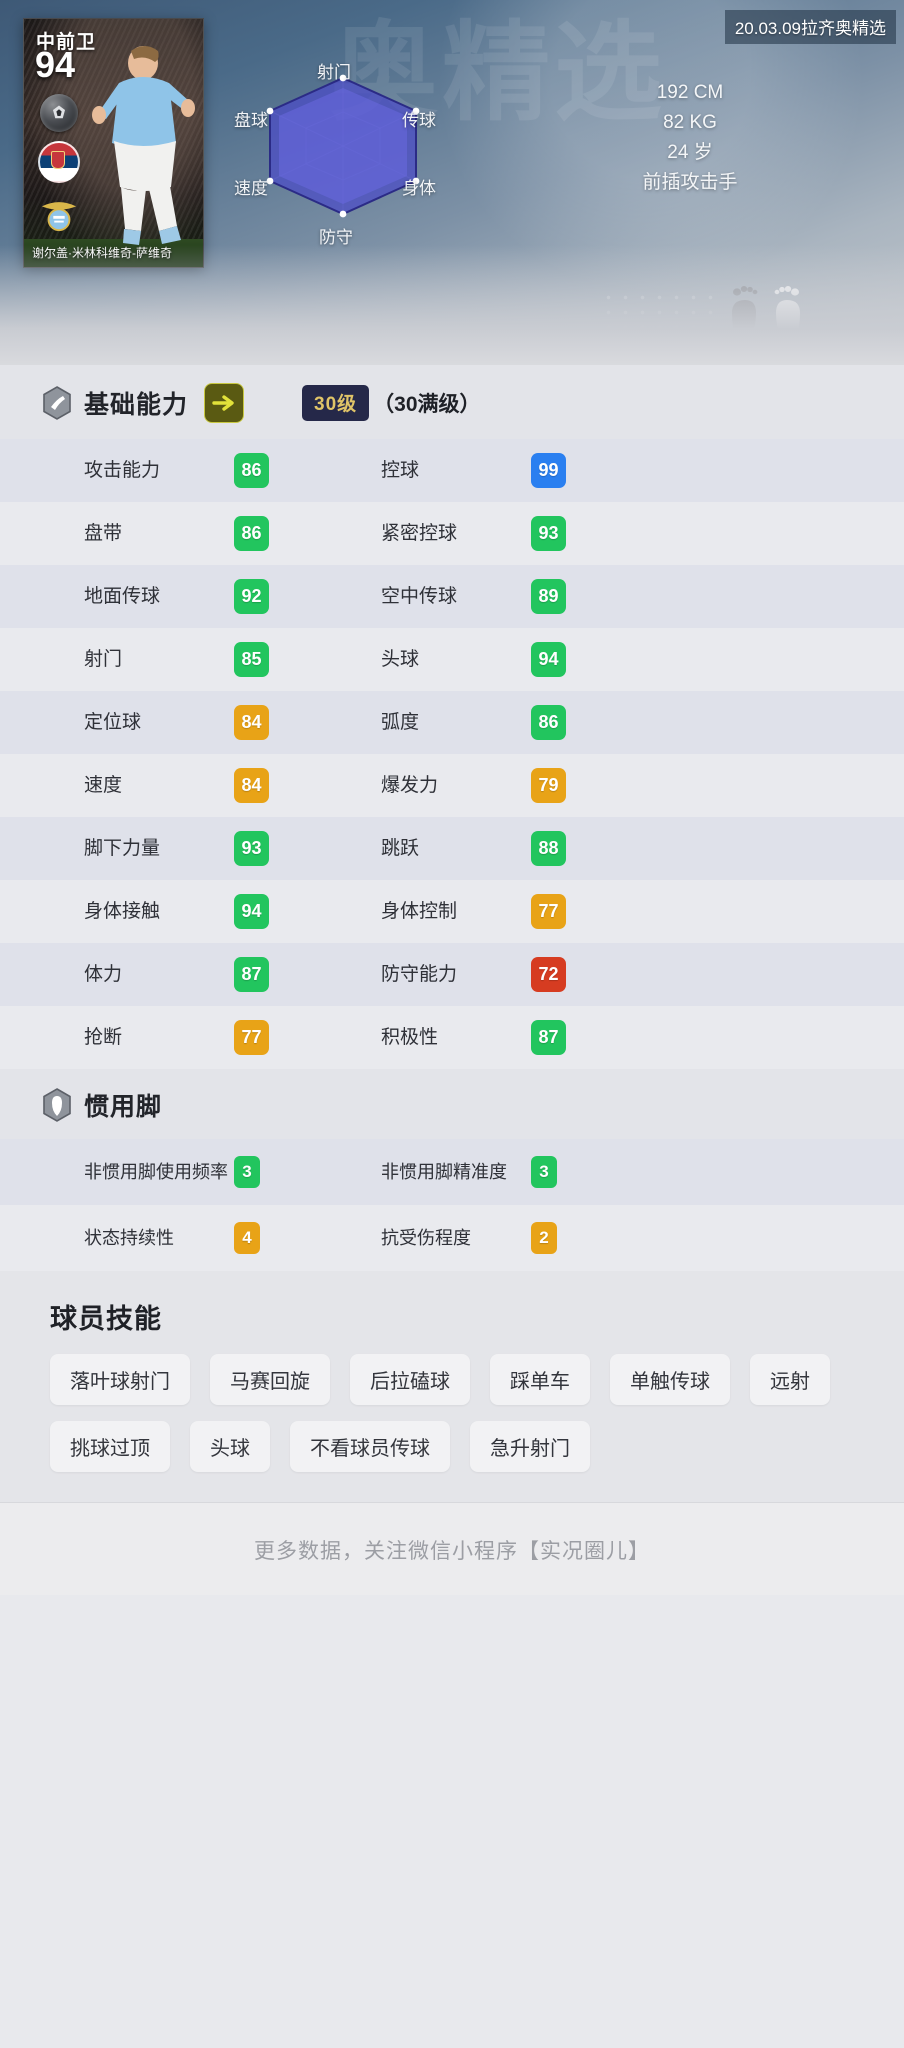 This screenshot has width=904, height=2048. What do you see at coordinates (370, 1446) in the screenshot?
I see `skill-chip: 不看球员传球` at bounding box center [370, 1446].